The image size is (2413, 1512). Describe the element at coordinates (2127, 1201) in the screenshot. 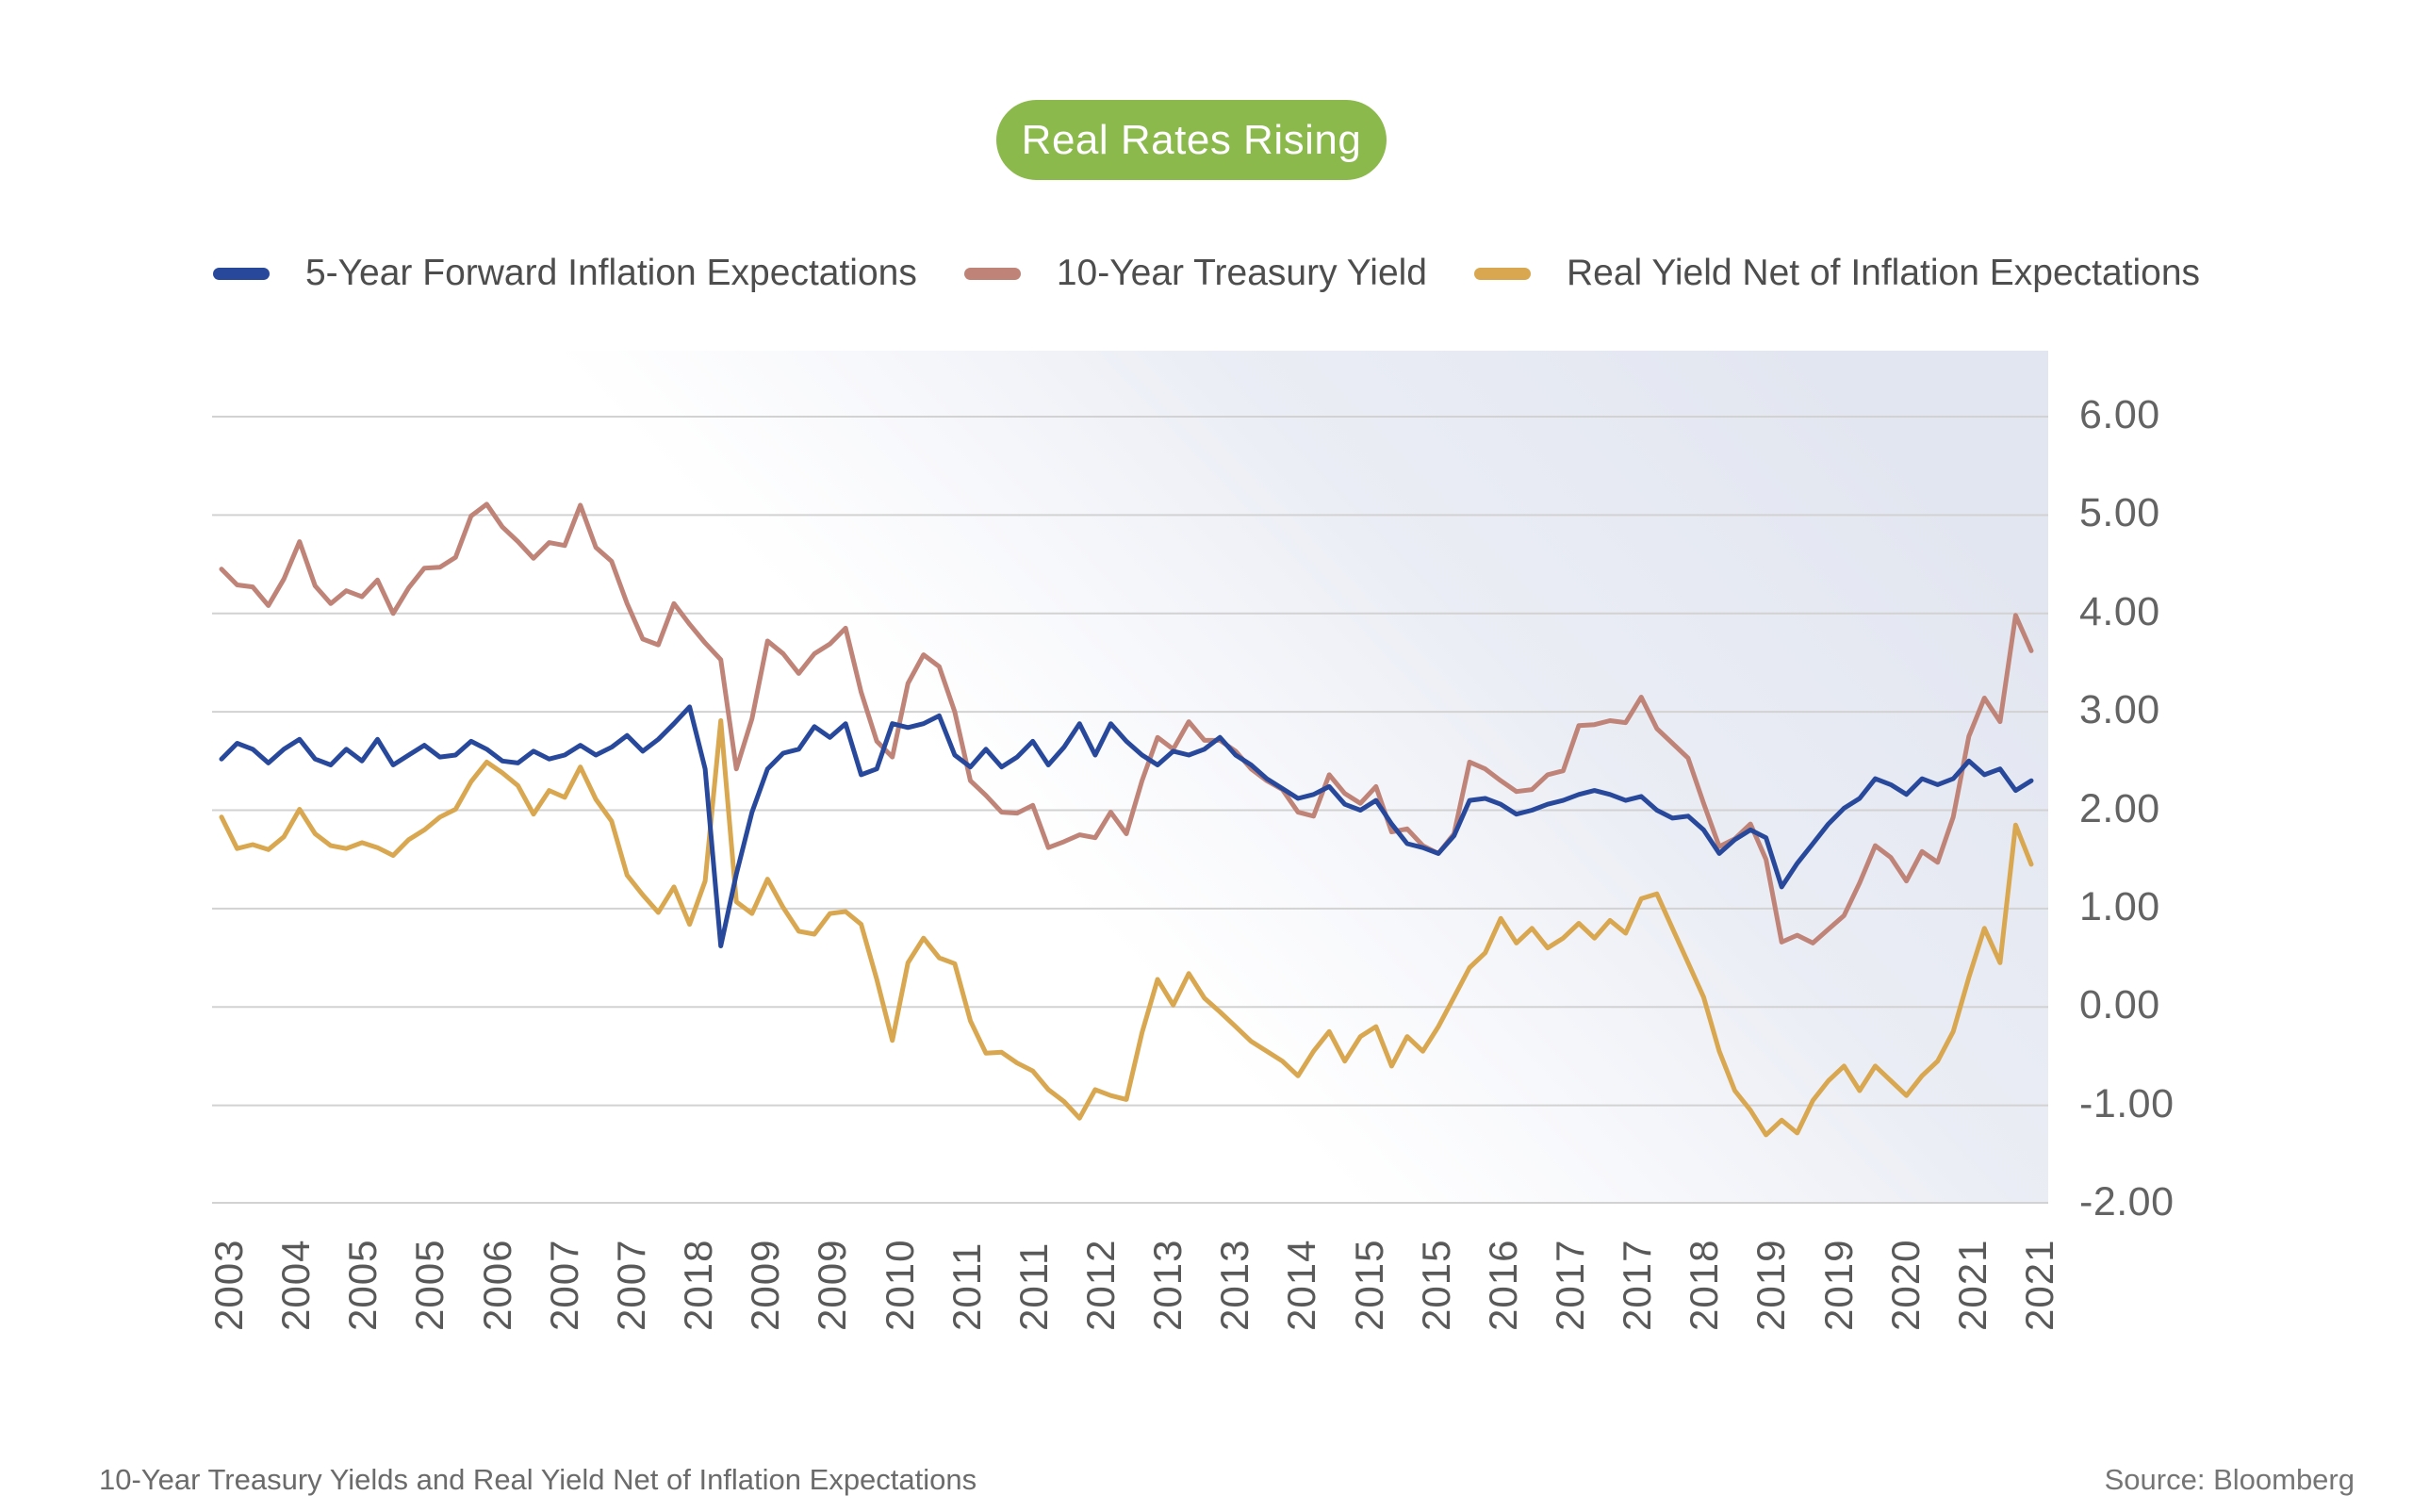

I see `y-tick-label: -2.00` at that location.